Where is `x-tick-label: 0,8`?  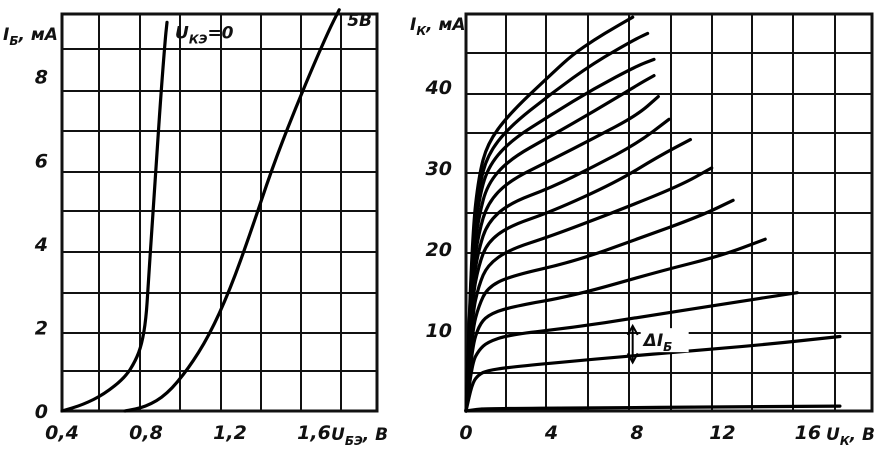 x-tick-label: 0,8 is located at coordinates (146, 433).